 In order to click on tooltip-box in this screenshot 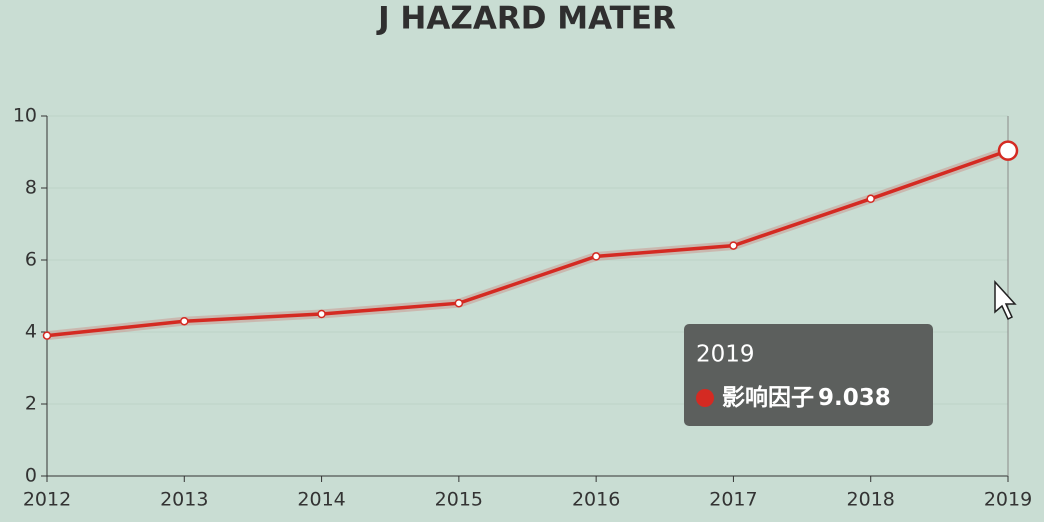, I will do `click(808, 375)`.